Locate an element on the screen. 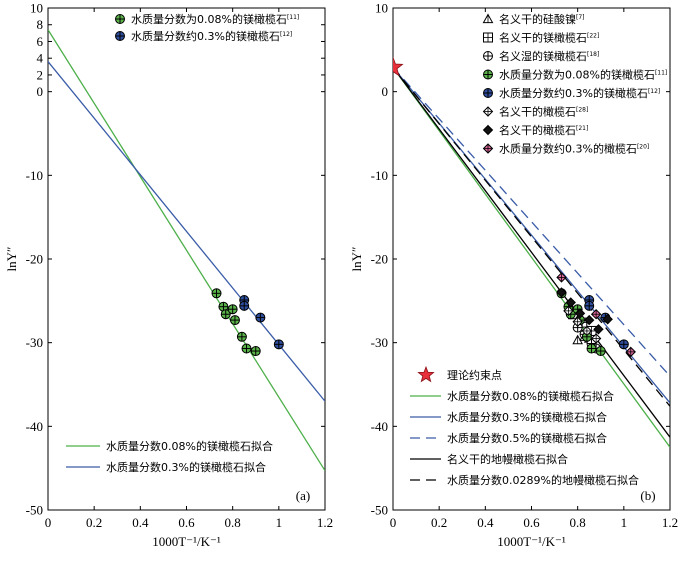 This screenshot has width=679, height=563. legend-label: 水质量分数0.5%的镁橄榄石拟合 is located at coordinates (527, 438).